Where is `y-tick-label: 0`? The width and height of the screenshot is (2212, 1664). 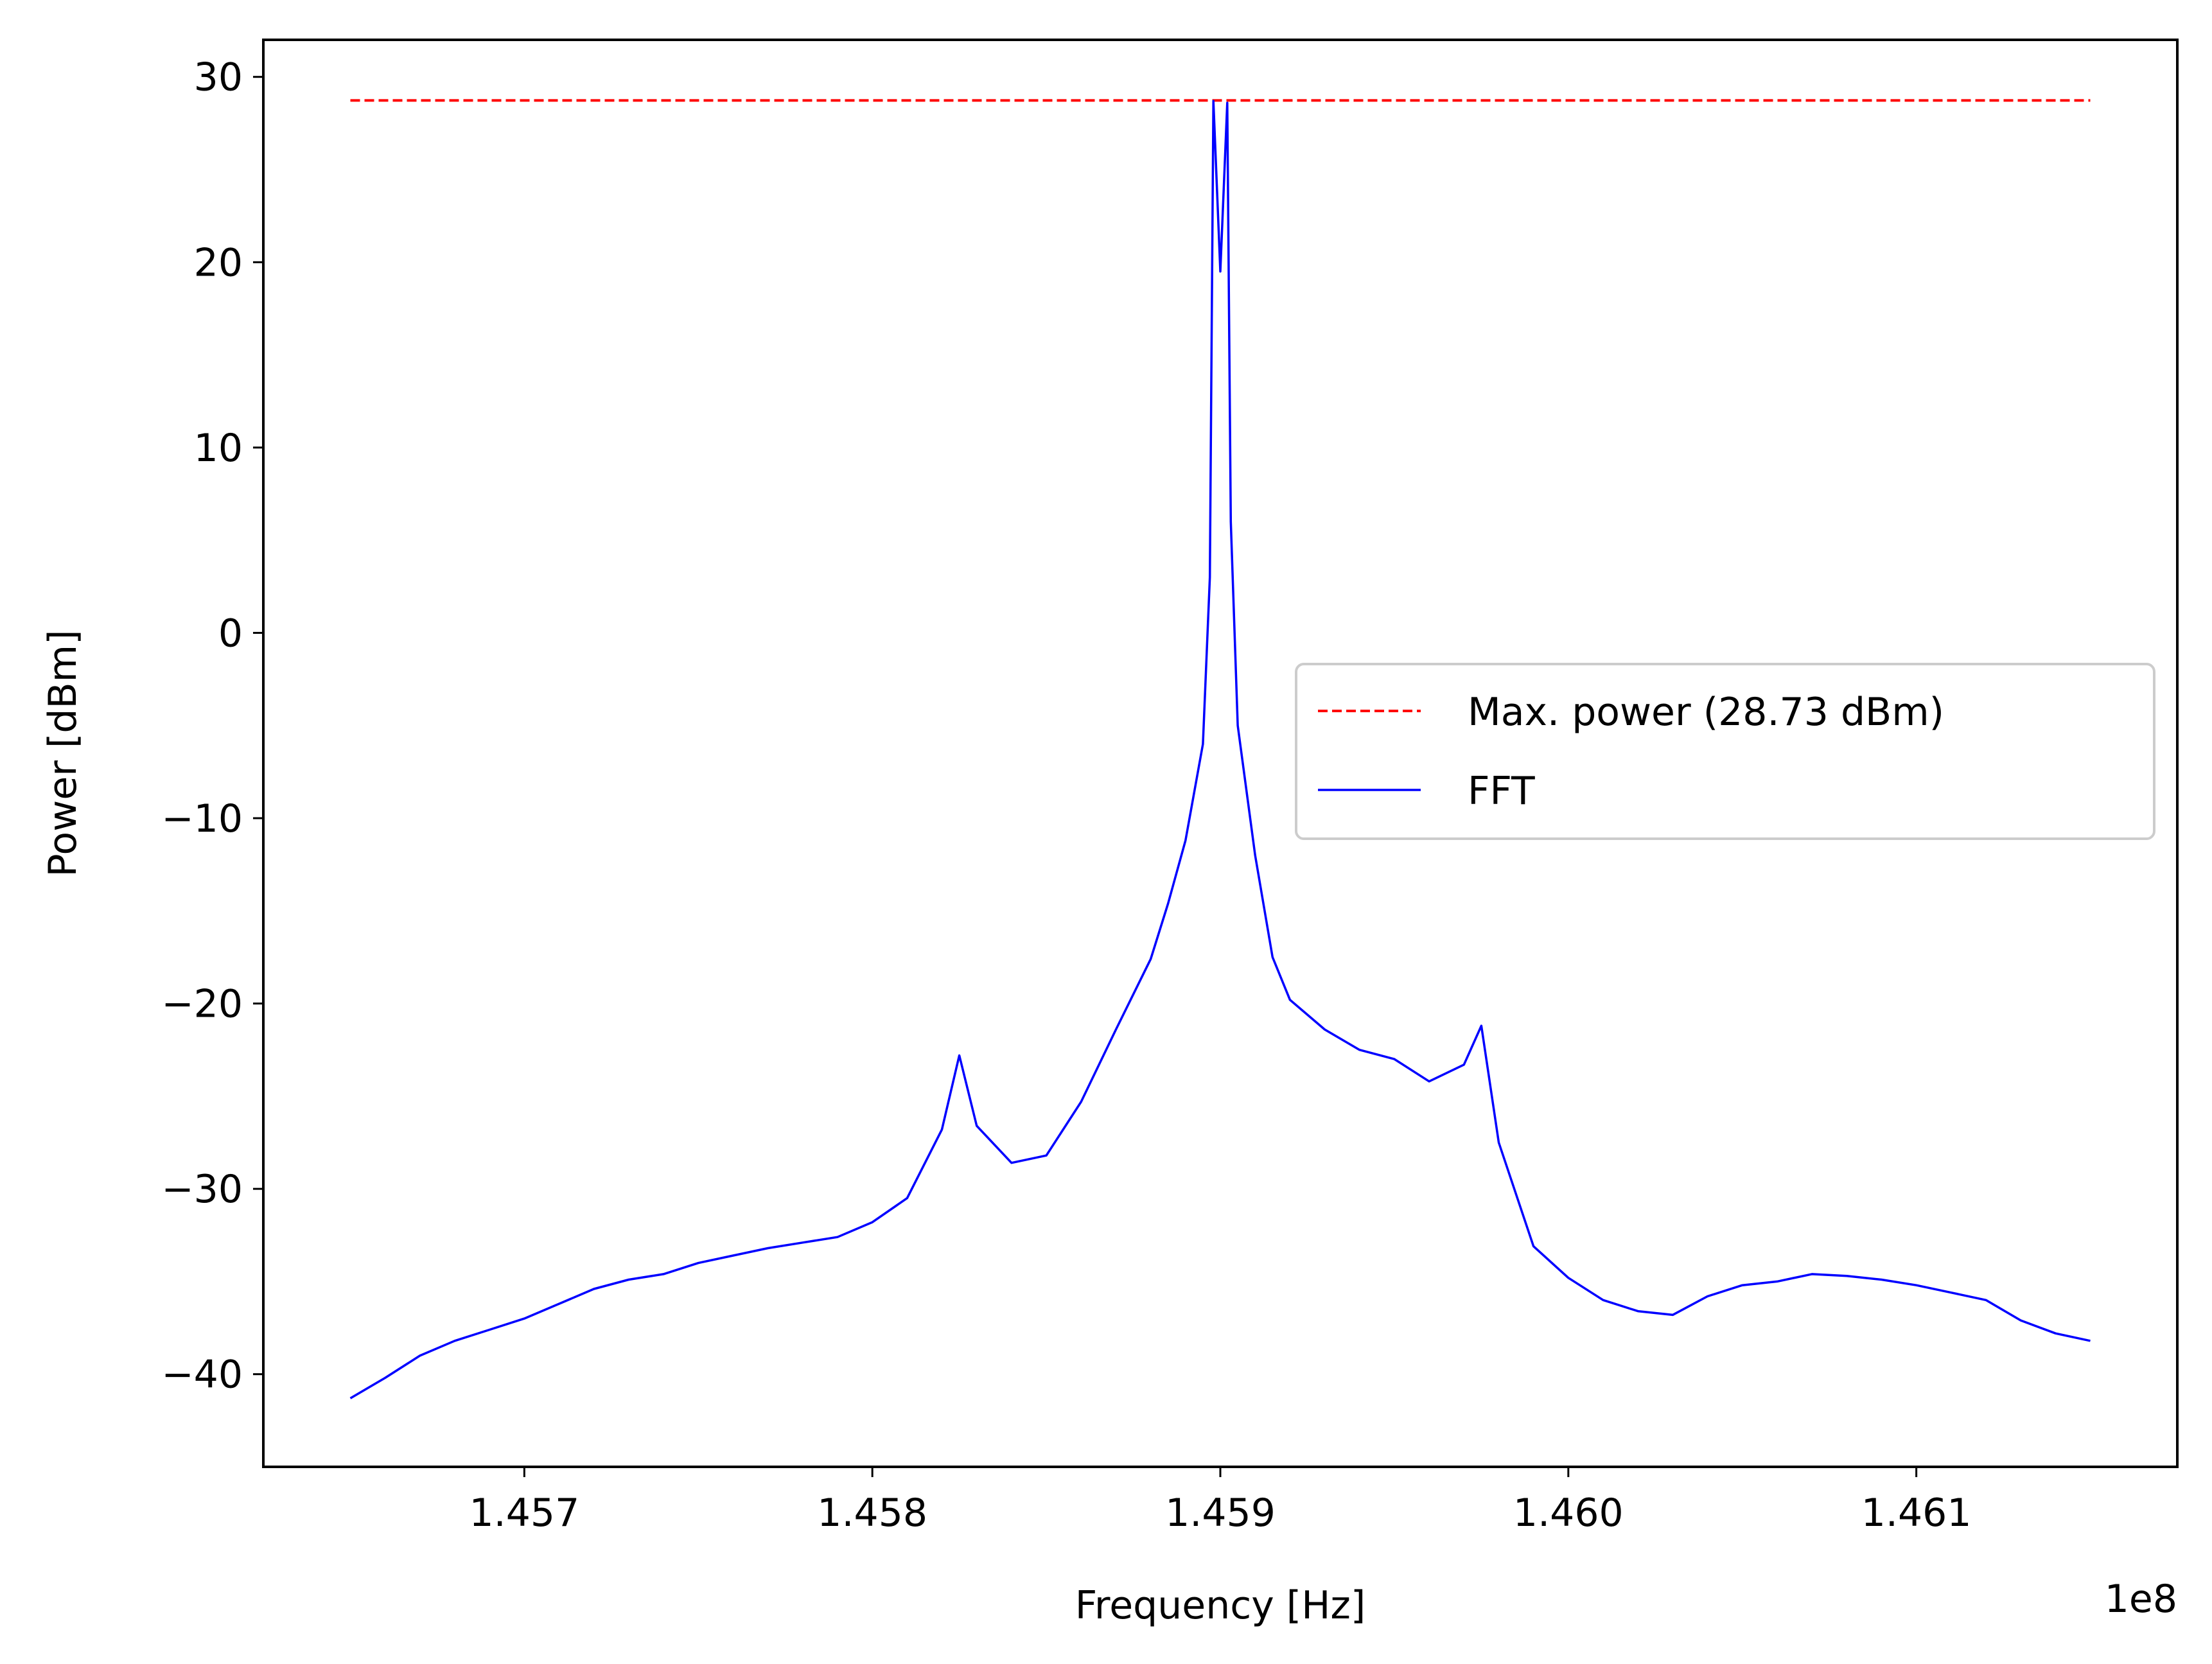
y-tick-label: 0 is located at coordinates (230, 633).